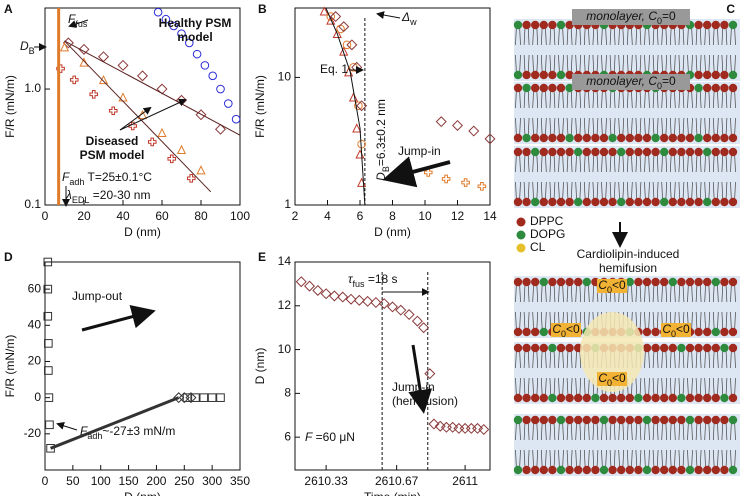  What do you see at coordinates (409, 18) in the screenshot?
I see `annotation: Δw` at bounding box center [409, 18].